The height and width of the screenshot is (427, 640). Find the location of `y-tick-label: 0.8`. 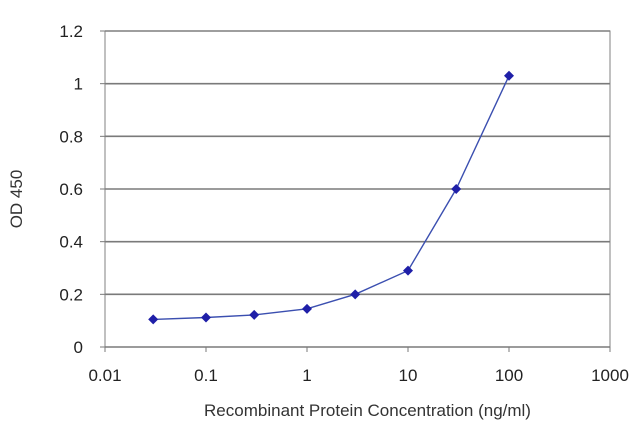

y-tick-label: 0.8 is located at coordinates (71, 136).